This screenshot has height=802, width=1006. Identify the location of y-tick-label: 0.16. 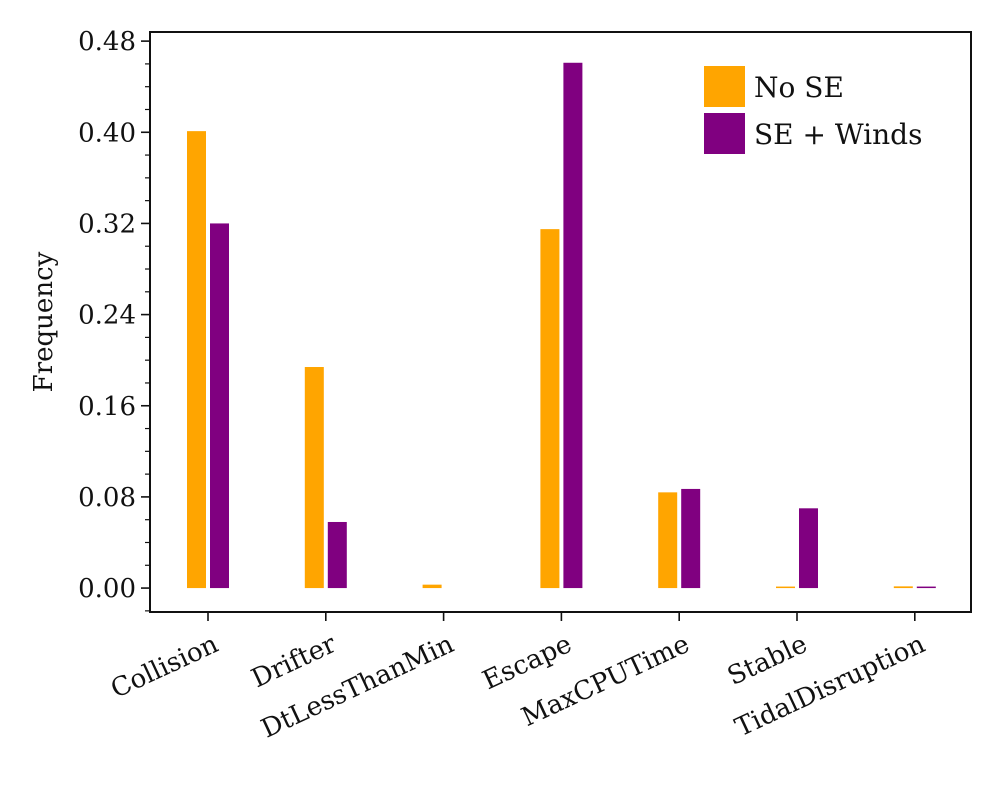
(107, 407).